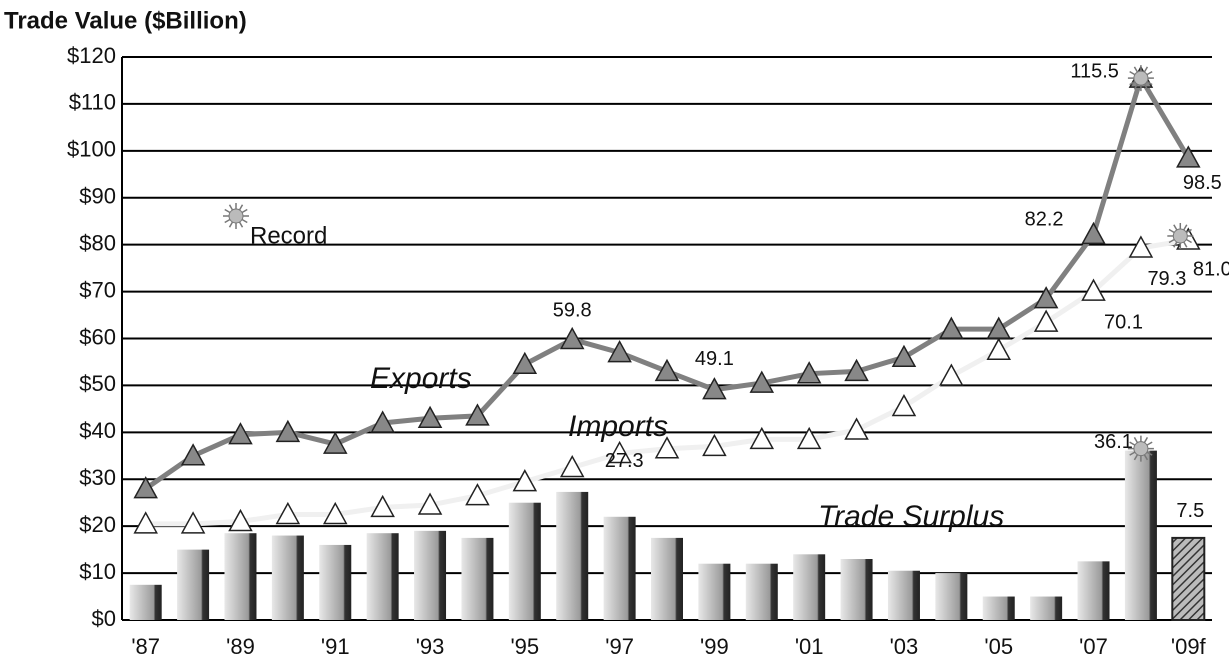 The height and width of the screenshot is (666, 1229). What do you see at coordinates (91, 55) in the screenshot?
I see `y-tick-label: $120` at bounding box center [91, 55].